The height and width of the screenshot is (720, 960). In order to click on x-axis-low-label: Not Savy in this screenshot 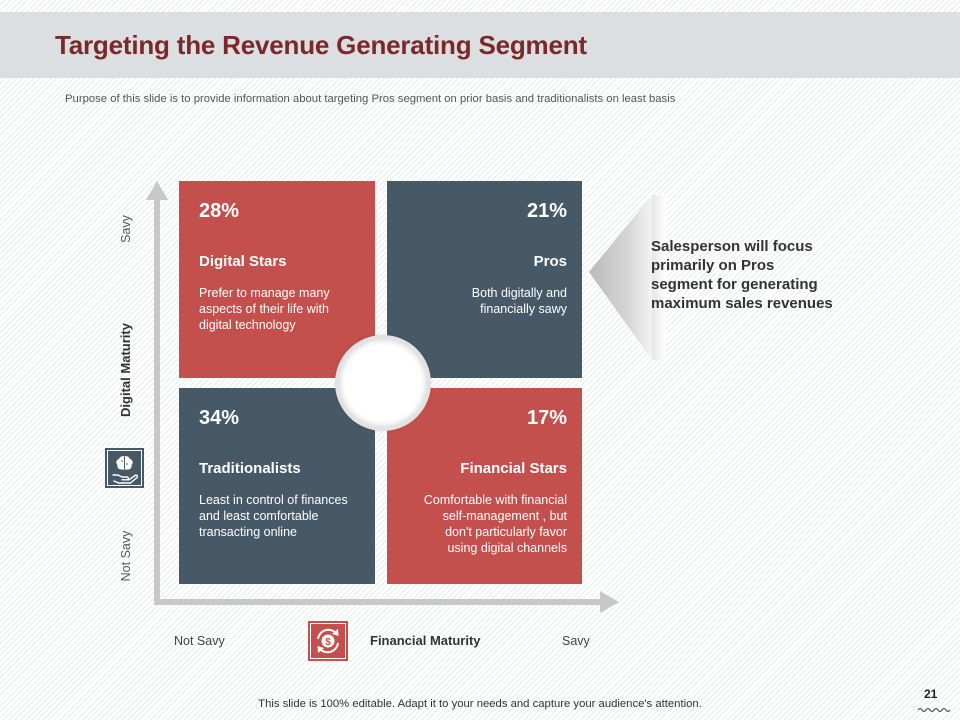, I will do `click(199, 641)`.